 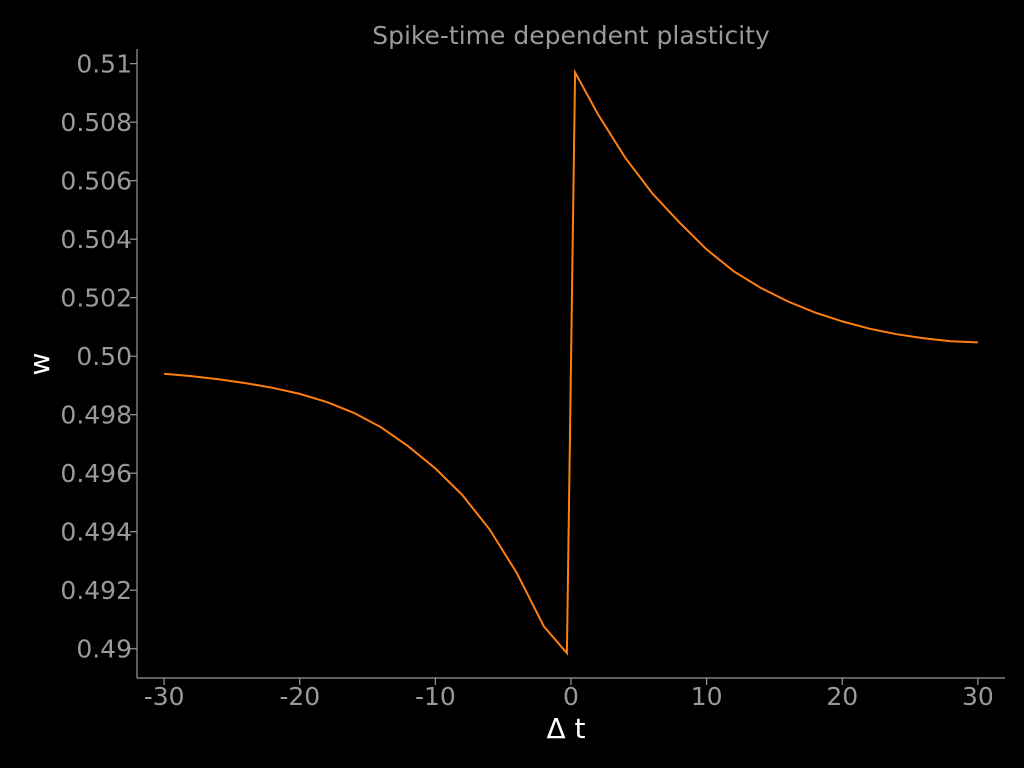 I want to click on x-tick-label: -10, so click(x=435, y=696).